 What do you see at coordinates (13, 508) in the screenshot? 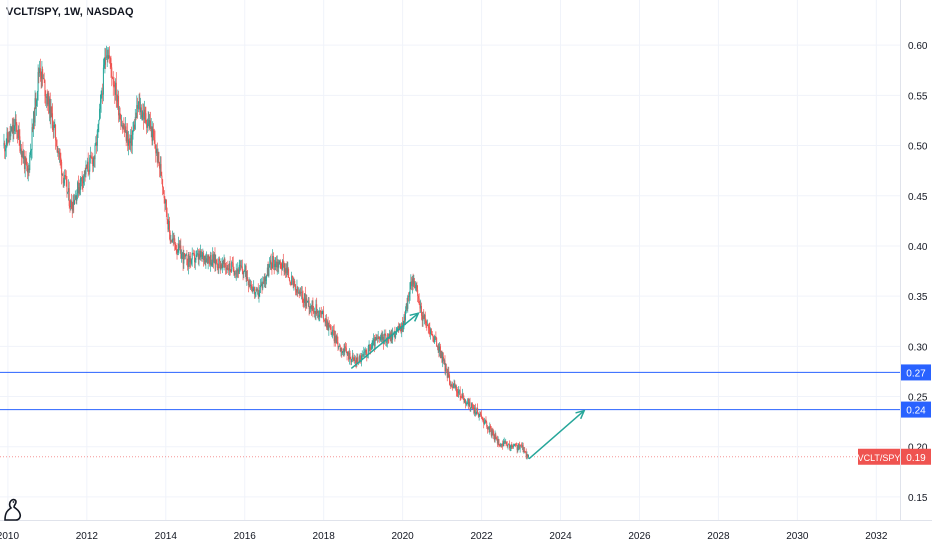
I see `tradingview-logo-icon` at bounding box center [13, 508].